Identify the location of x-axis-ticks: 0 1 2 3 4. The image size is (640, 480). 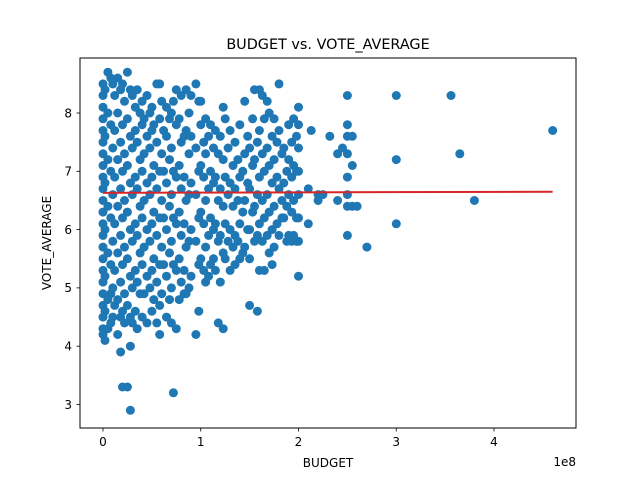
(298, 438).